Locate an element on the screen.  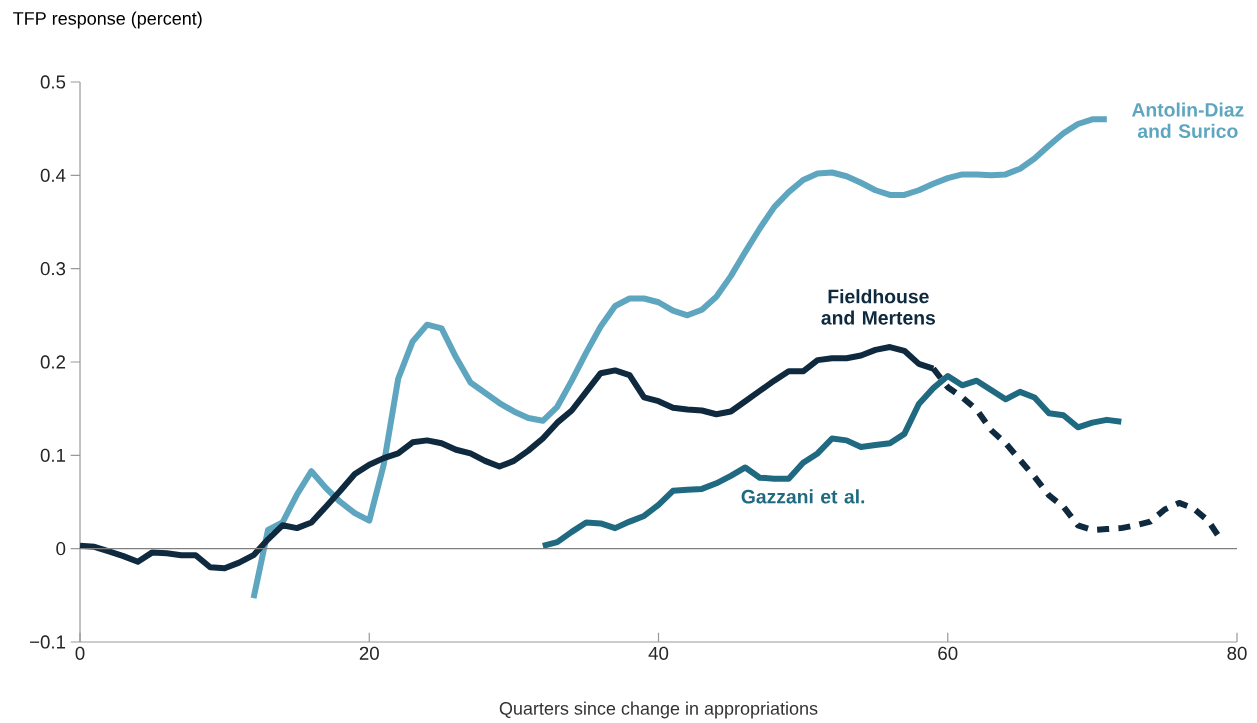
y-tick-label: 0.1 is located at coordinates (53, 455).